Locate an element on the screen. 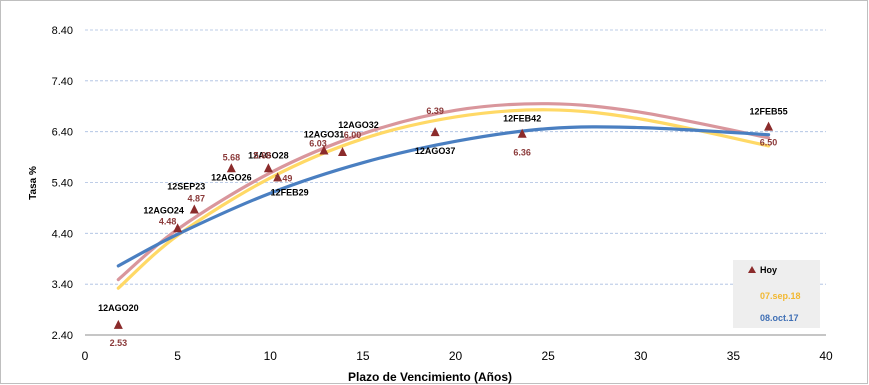 The image size is (869, 385). x-tick-label: 5 is located at coordinates (177, 356).